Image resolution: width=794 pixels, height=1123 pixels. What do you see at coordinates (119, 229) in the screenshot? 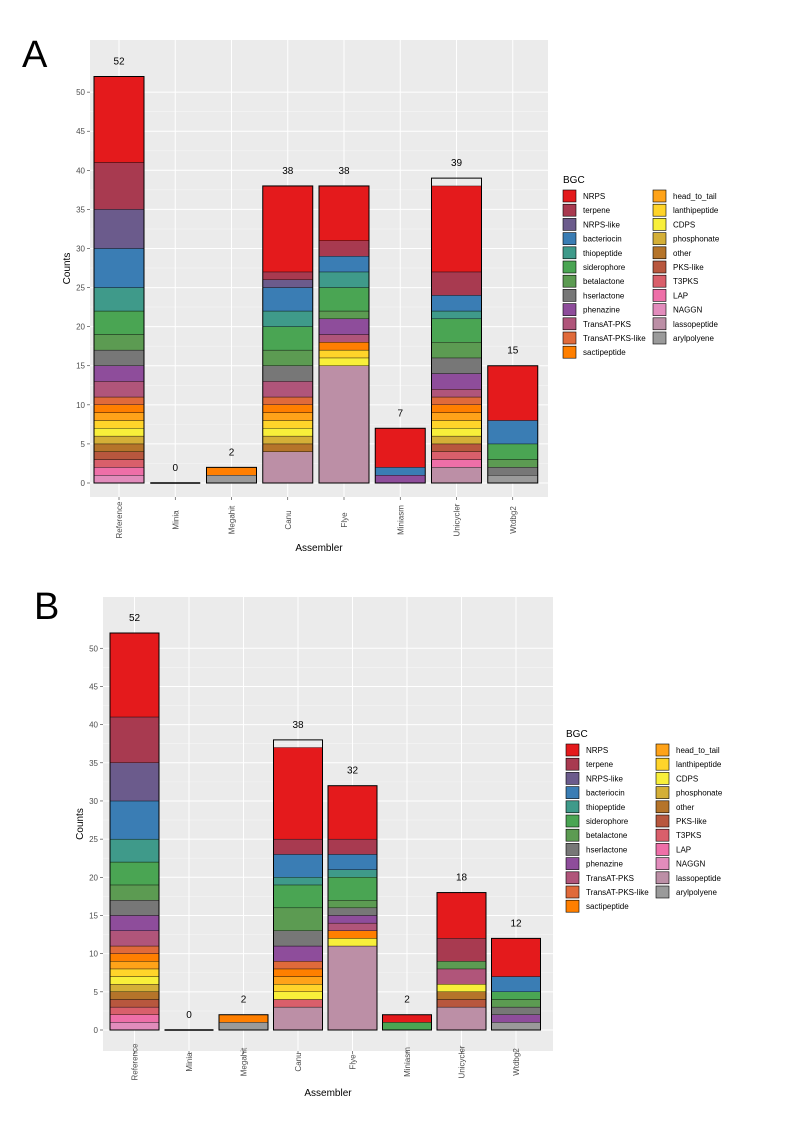
I see `chart-a-bar-segment-nrps-like` at bounding box center [119, 229].